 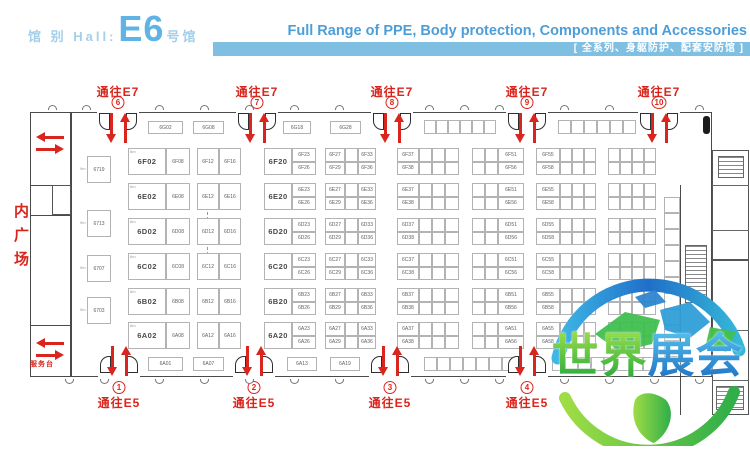 I want to click on booth-6F51: 6F51, so click(x=511, y=155).